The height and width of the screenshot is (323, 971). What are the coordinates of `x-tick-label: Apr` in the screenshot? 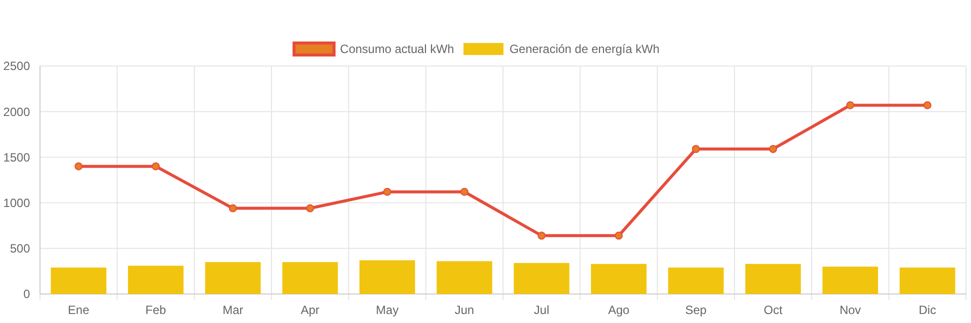 It's located at (310, 310).